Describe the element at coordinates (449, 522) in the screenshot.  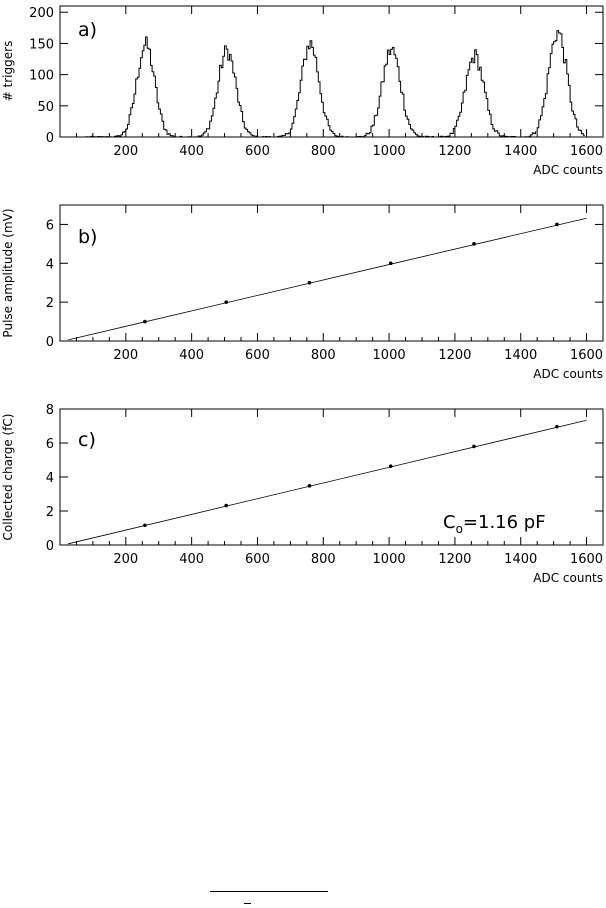
I see `annotation-main: C` at that location.